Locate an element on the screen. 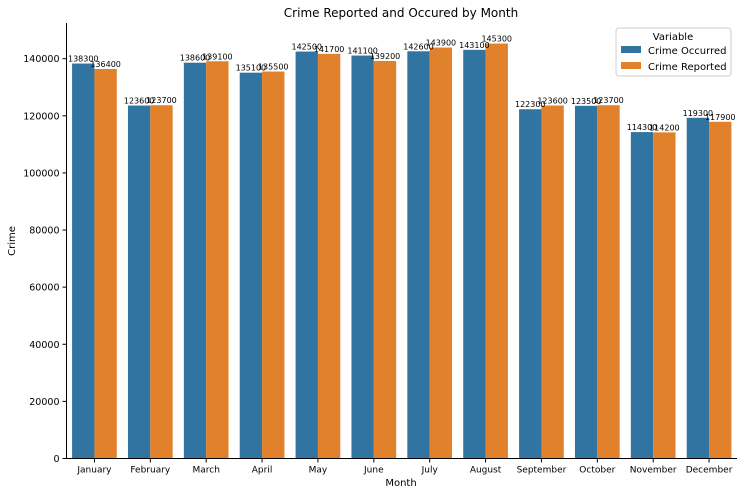  y-axis: 0 20000 40000 60000 80000 100000 120000 140000 is located at coordinates (45, 259).